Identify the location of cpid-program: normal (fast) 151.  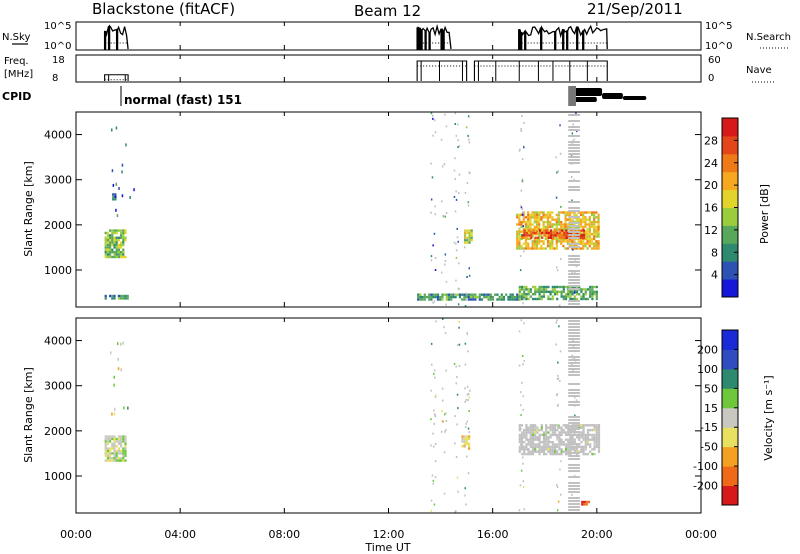
(183, 100).